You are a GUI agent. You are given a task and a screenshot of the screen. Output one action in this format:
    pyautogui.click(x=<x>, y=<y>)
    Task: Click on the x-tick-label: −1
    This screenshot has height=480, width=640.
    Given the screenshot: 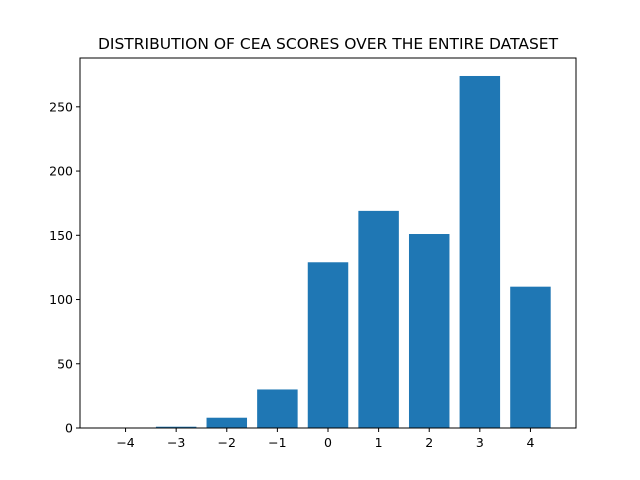 What is the action you would take?
    pyautogui.click(x=277, y=442)
    